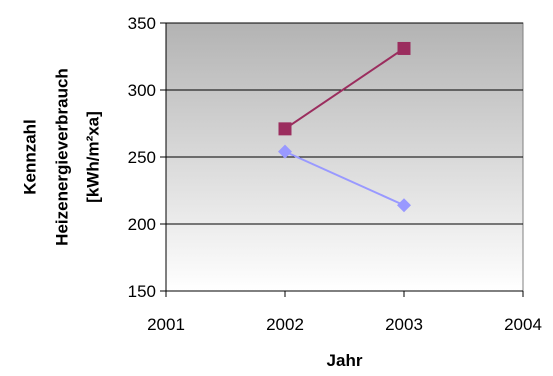  What do you see at coordinates (344, 324) in the screenshot?
I see `x-tick-labels: 2001 2002 2003 2004` at bounding box center [344, 324].